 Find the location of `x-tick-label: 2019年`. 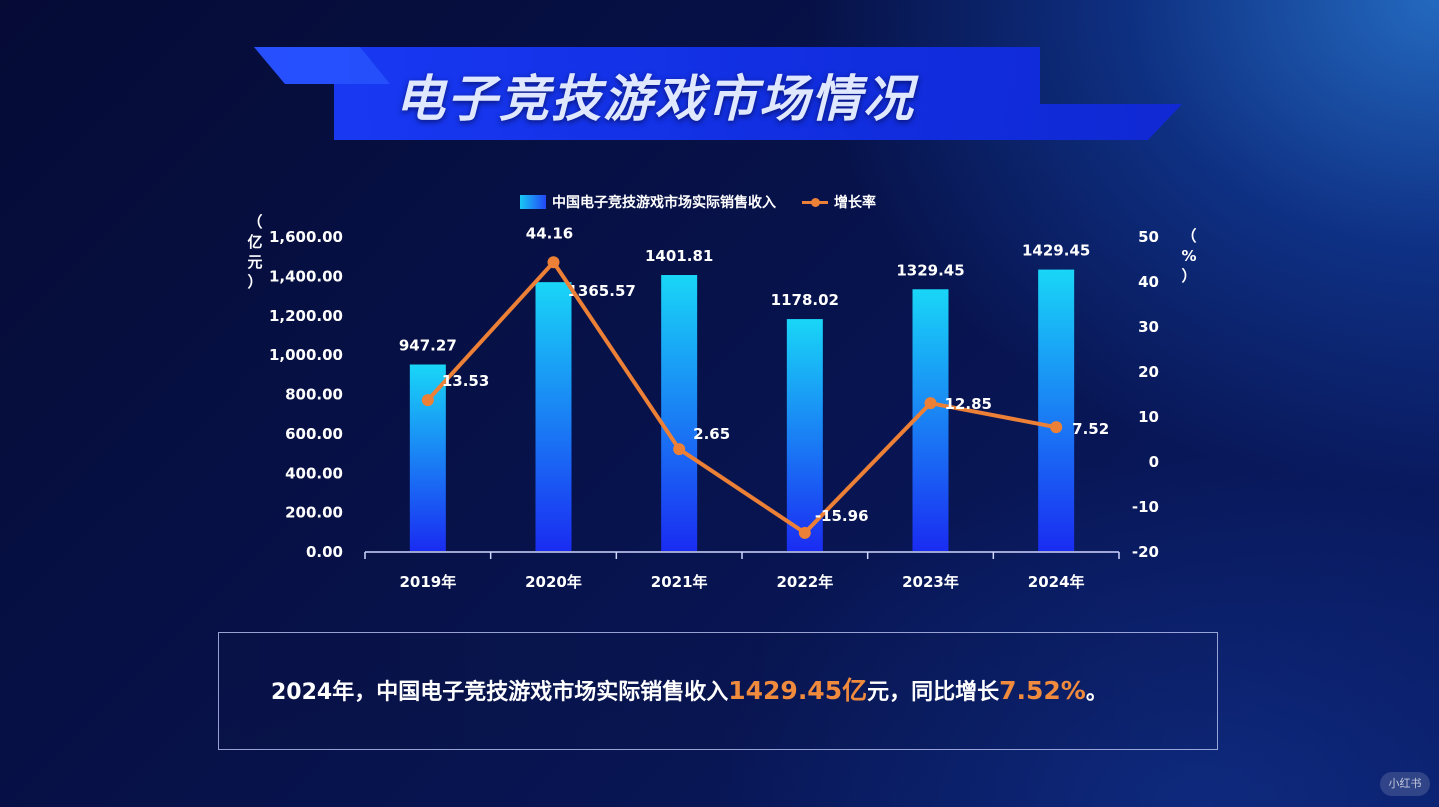

x-tick-label: 2019年 is located at coordinates (427, 582).